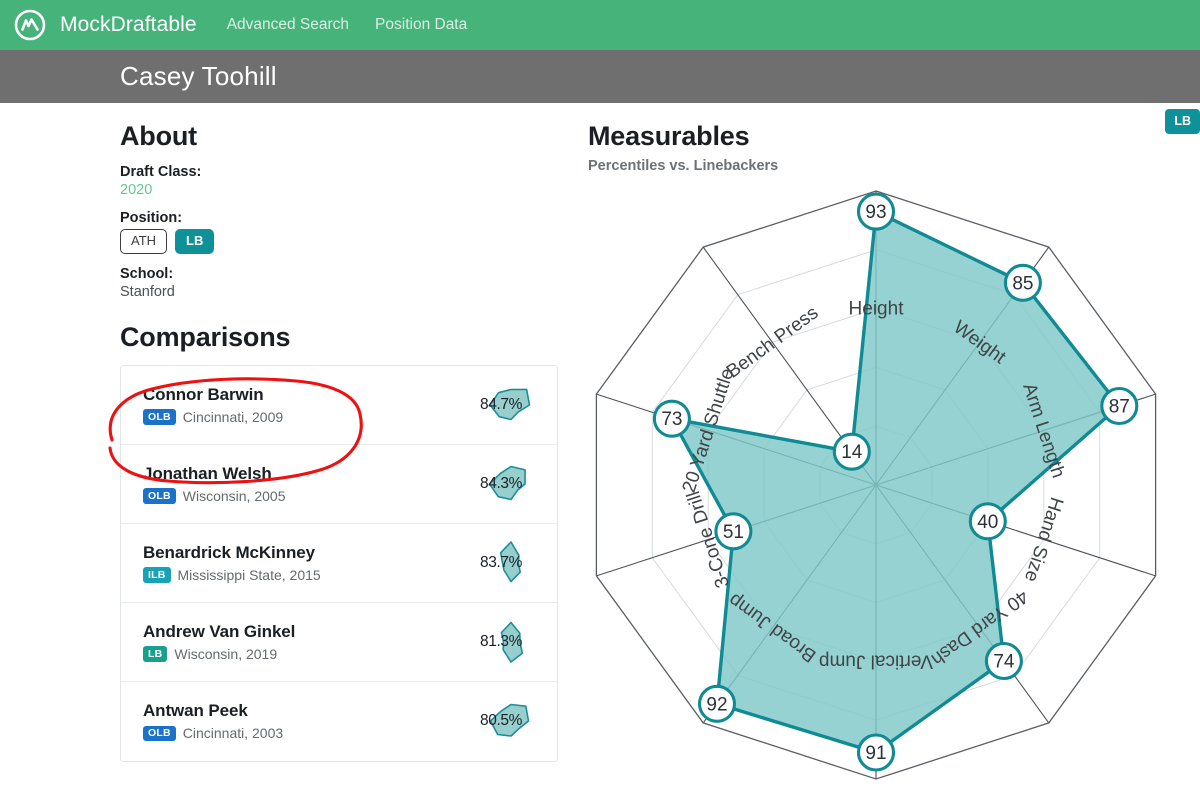 The width and height of the screenshot is (1200, 803). What do you see at coordinates (600, 92) in the screenshot?
I see `player-header: Casey Toohill LB` at bounding box center [600, 92].